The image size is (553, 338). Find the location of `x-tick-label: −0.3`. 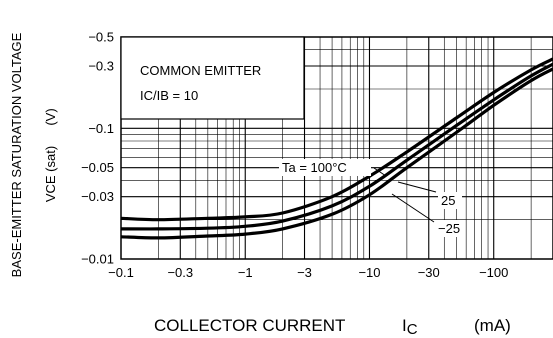

x-tick-label: −0.3 is located at coordinates (180, 272).